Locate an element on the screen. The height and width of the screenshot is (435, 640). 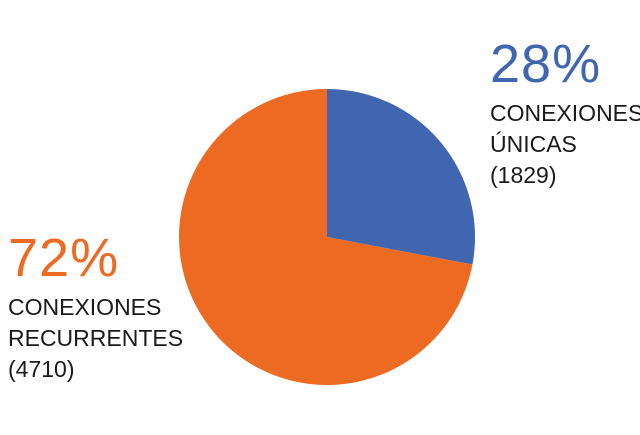
label-line-2-recurrentes: RECURRENTES is located at coordinates (96, 338).